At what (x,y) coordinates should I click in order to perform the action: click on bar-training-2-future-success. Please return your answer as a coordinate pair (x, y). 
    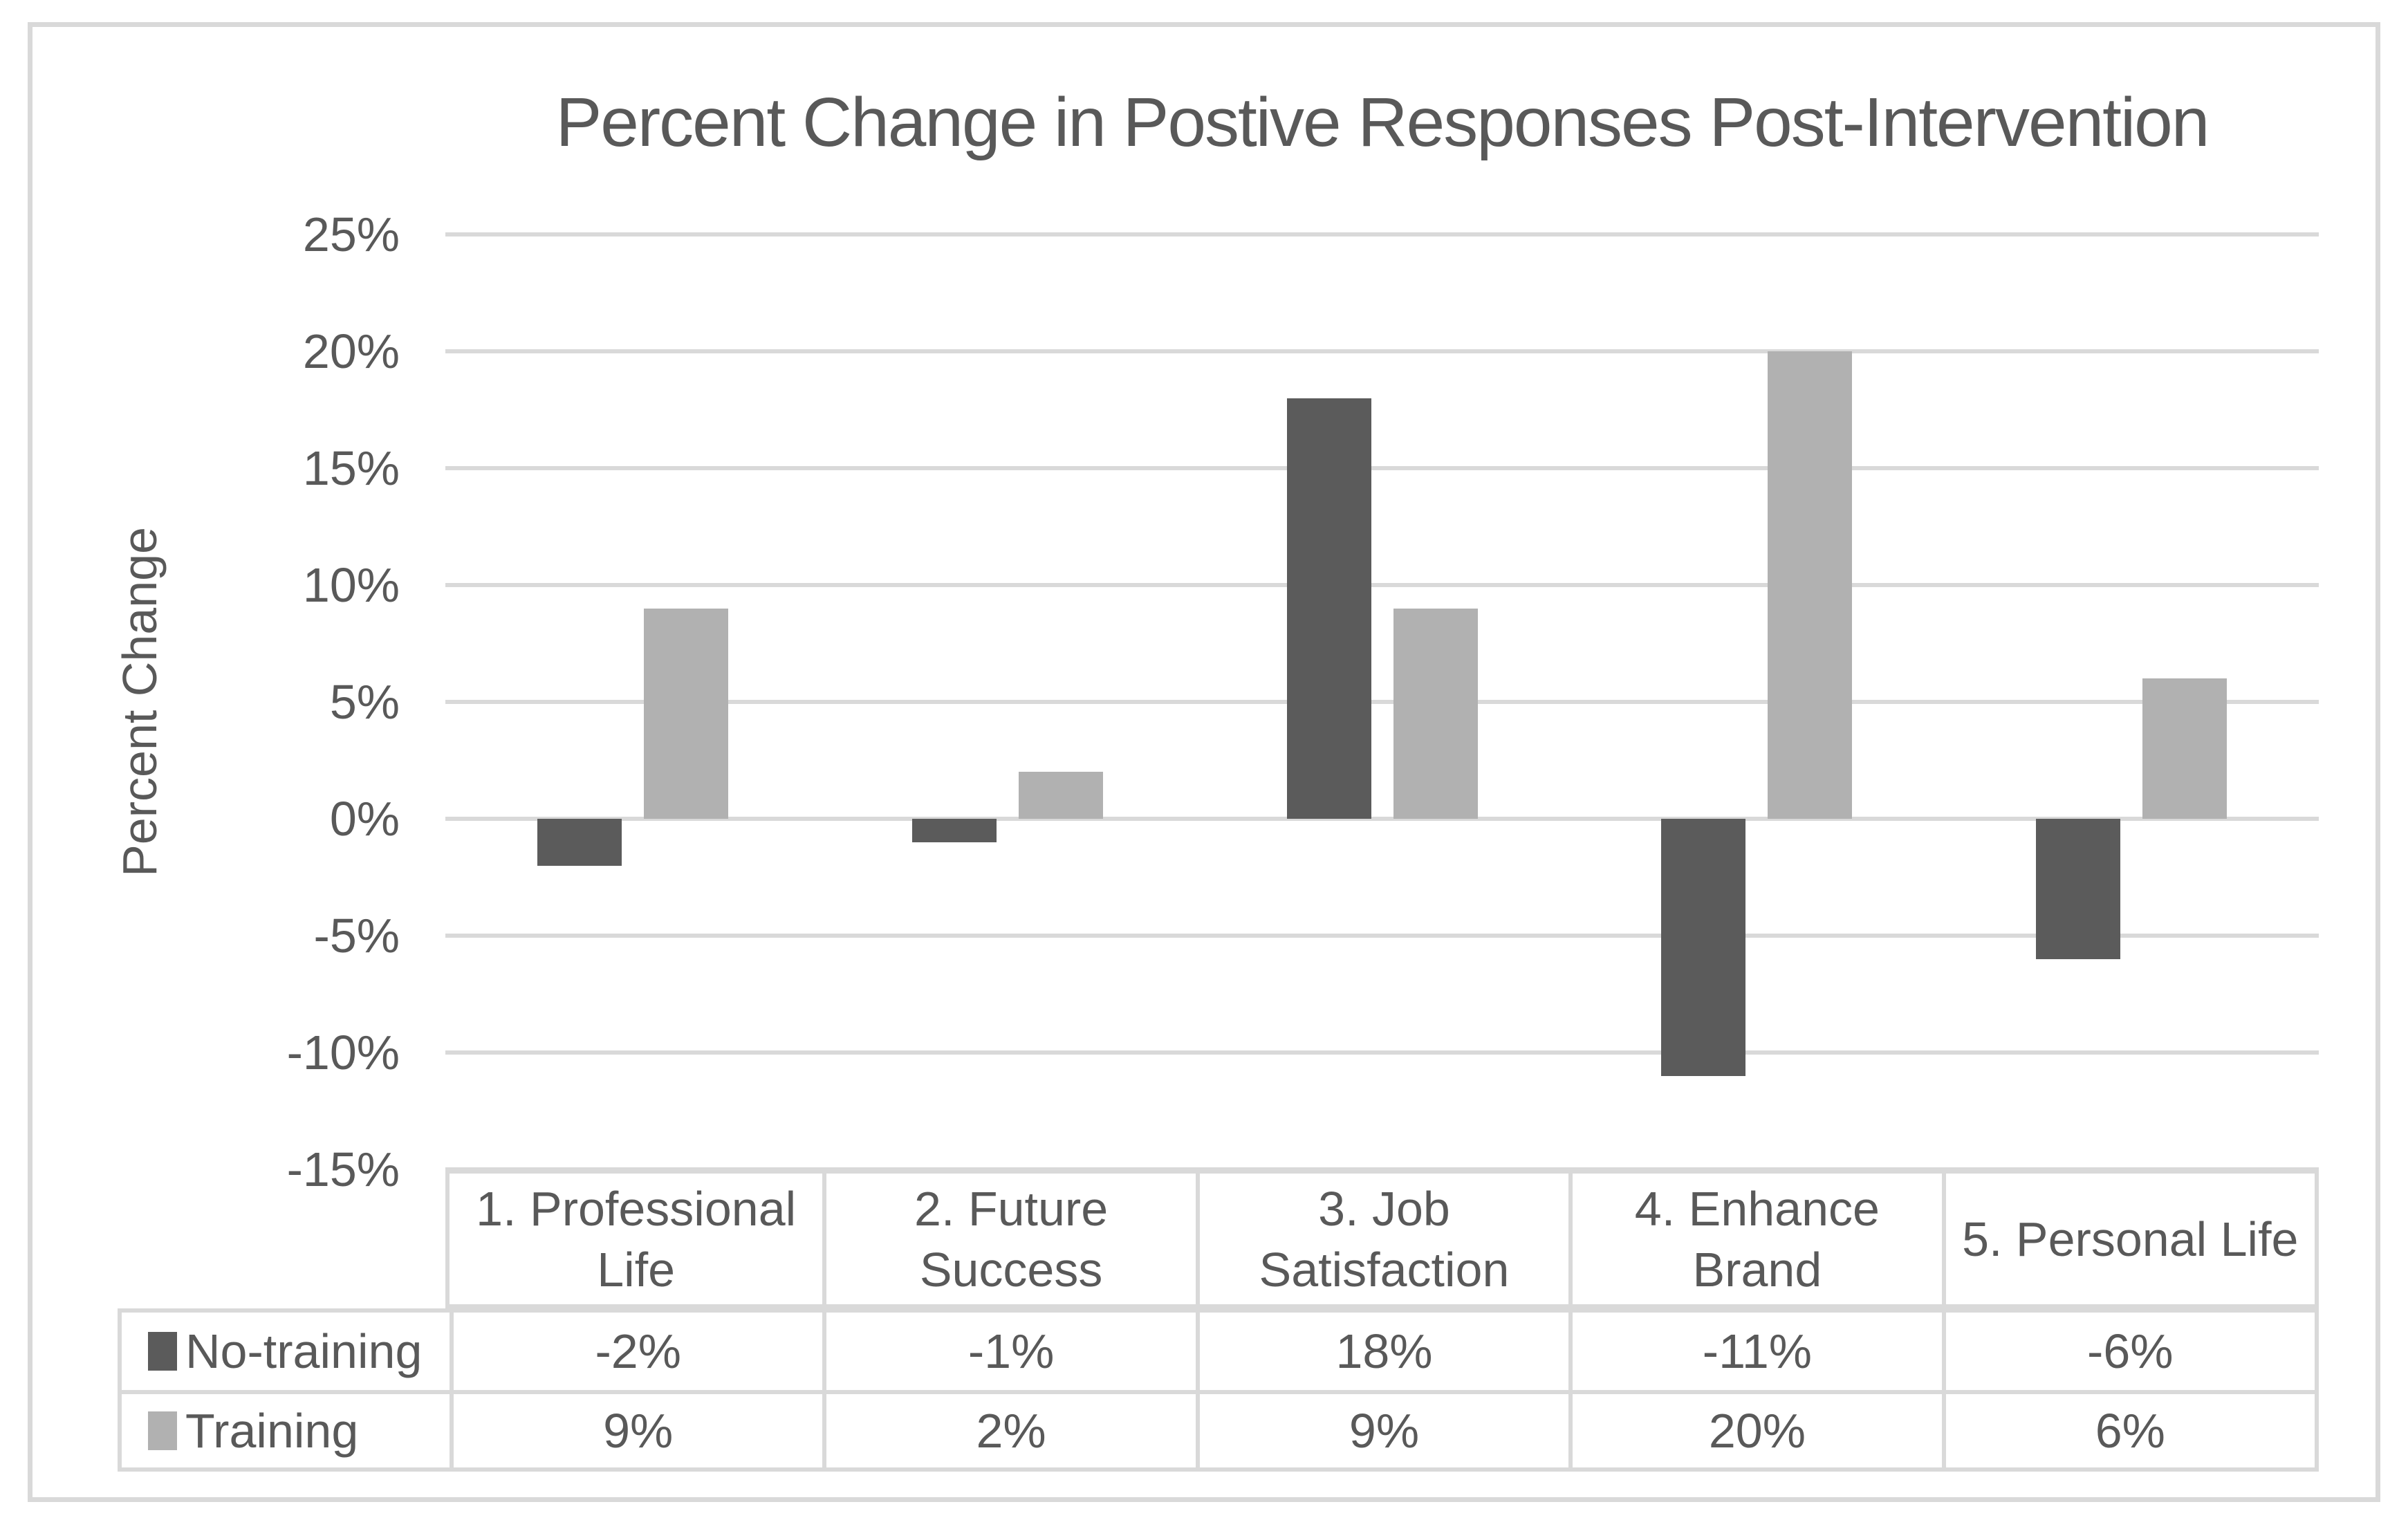
    Looking at the image, I should click on (1061, 795).